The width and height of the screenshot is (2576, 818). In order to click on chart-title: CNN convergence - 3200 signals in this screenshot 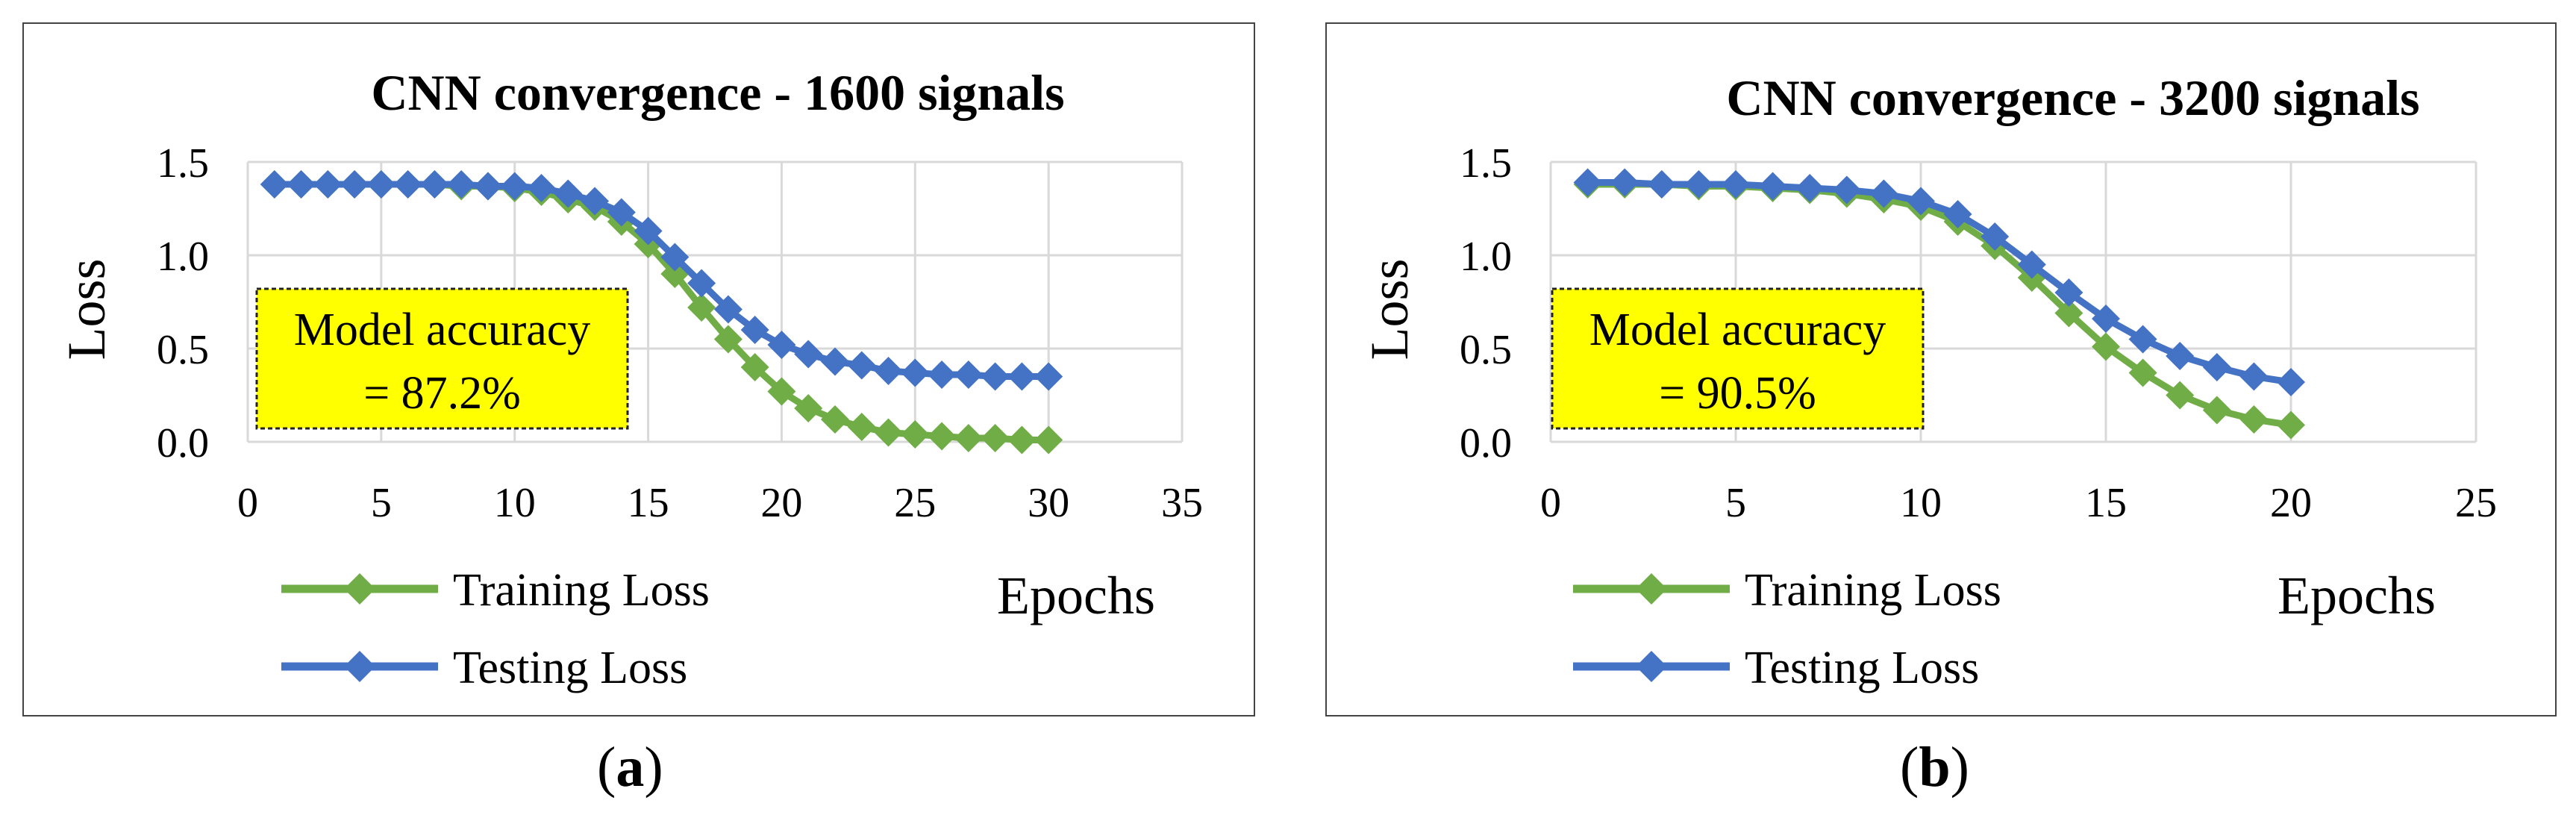, I will do `click(2072, 97)`.